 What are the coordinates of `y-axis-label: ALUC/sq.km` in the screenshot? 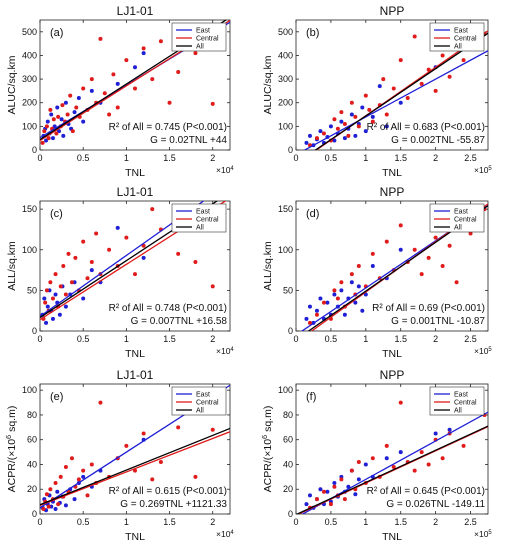 It's located at (268, 84).